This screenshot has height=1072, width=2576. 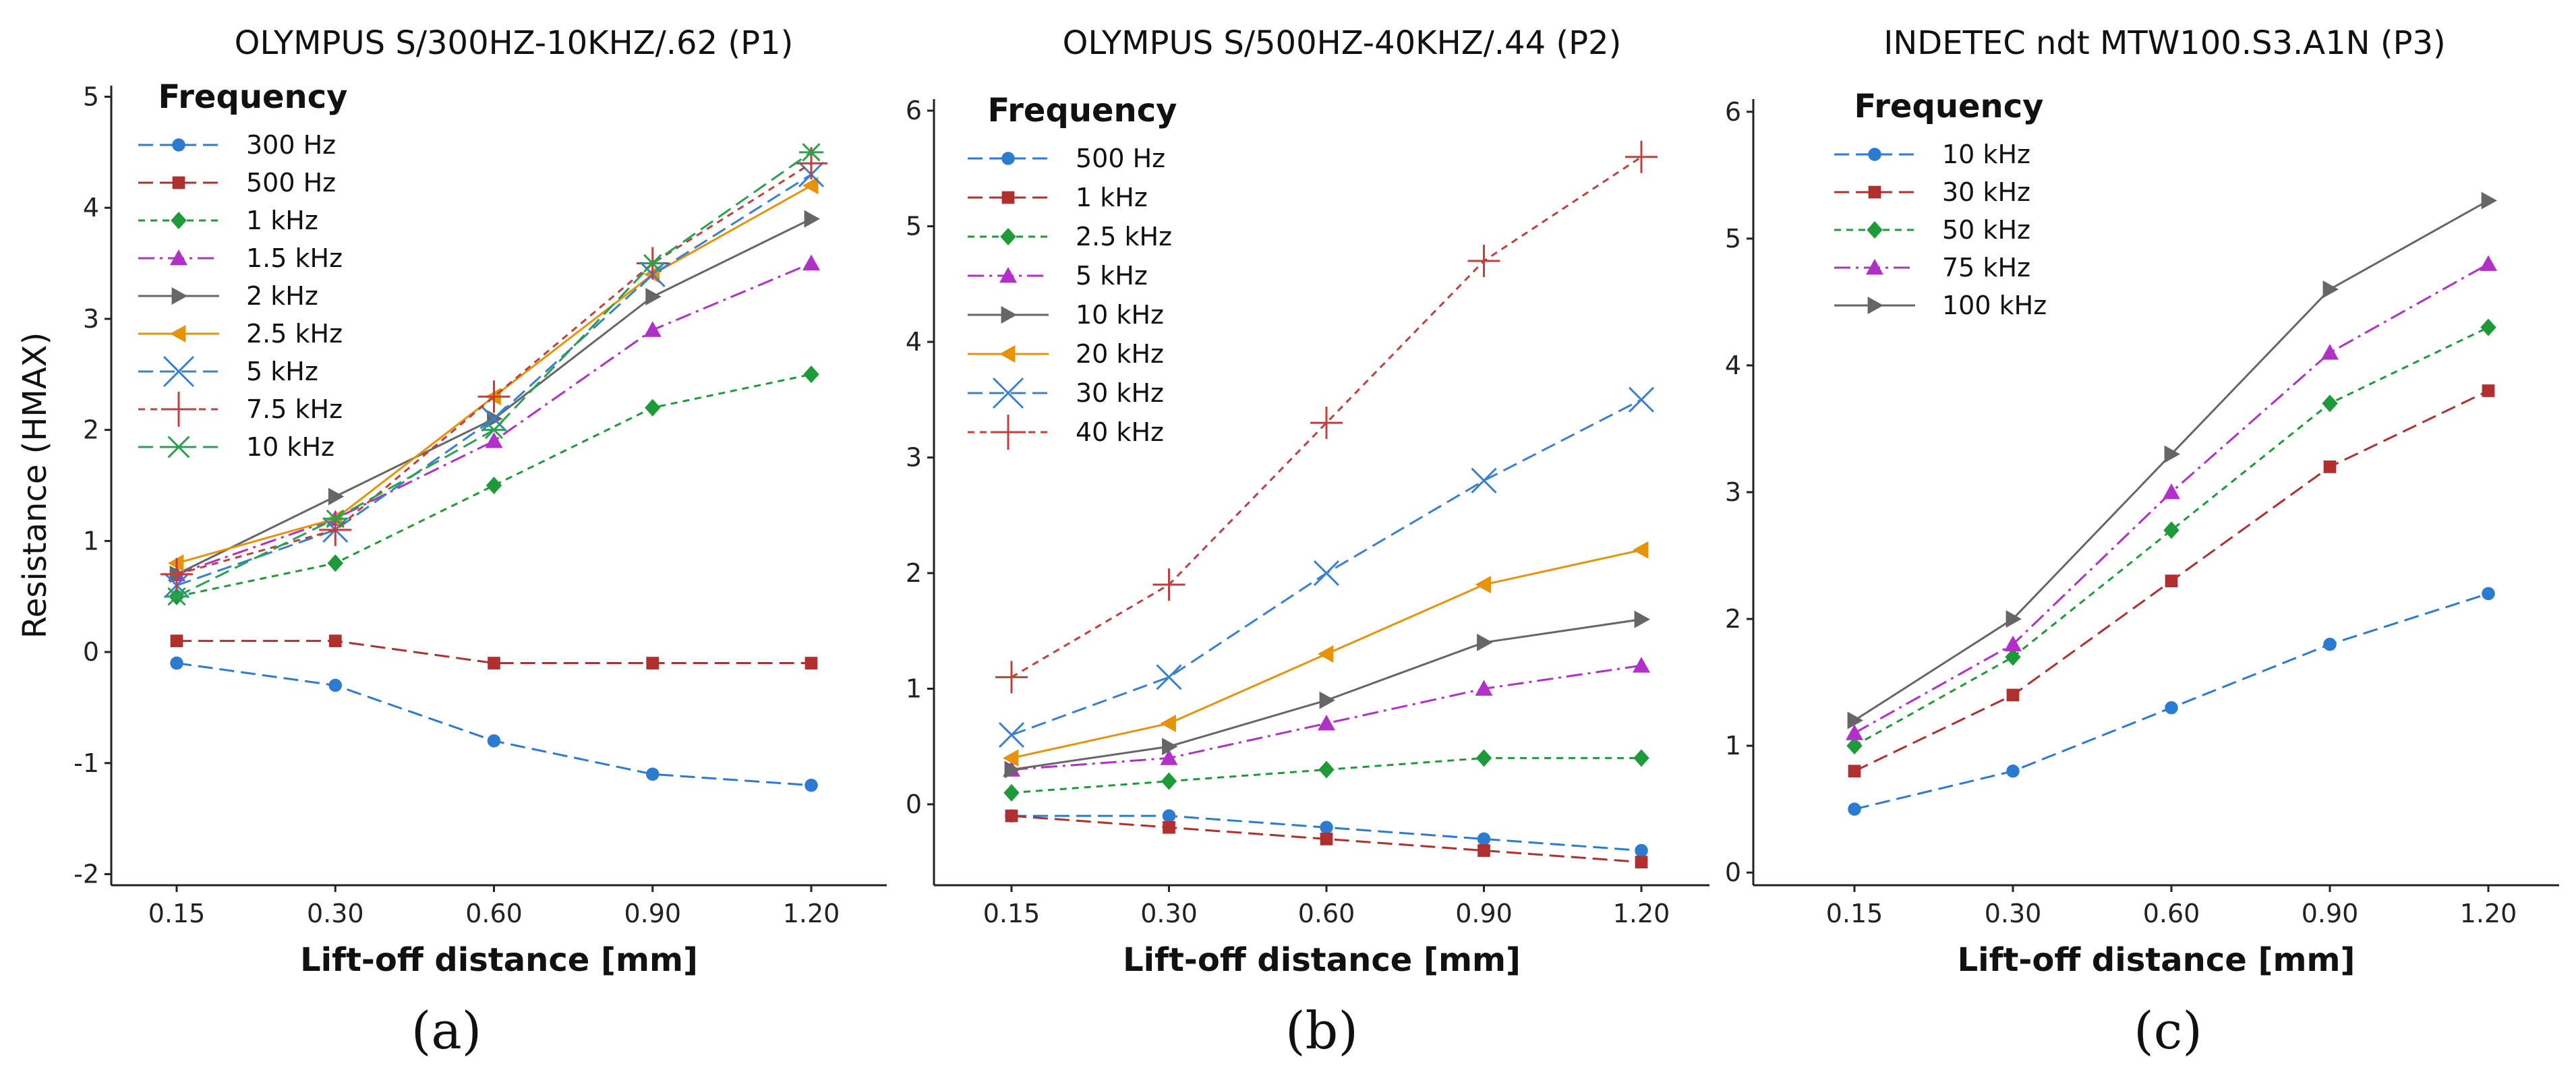 What do you see at coordinates (1112, 197) in the screenshot?
I see `legend-label: 1 kHz` at bounding box center [1112, 197].